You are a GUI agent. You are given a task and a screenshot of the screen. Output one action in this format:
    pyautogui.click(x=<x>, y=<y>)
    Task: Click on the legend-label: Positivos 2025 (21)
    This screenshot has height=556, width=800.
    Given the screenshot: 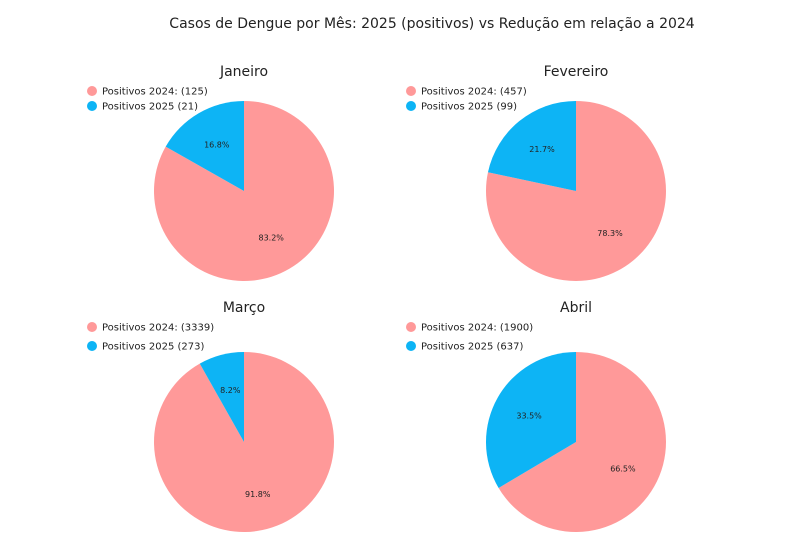 What is the action you would take?
    pyautogui.click(x=150, y=107)
    